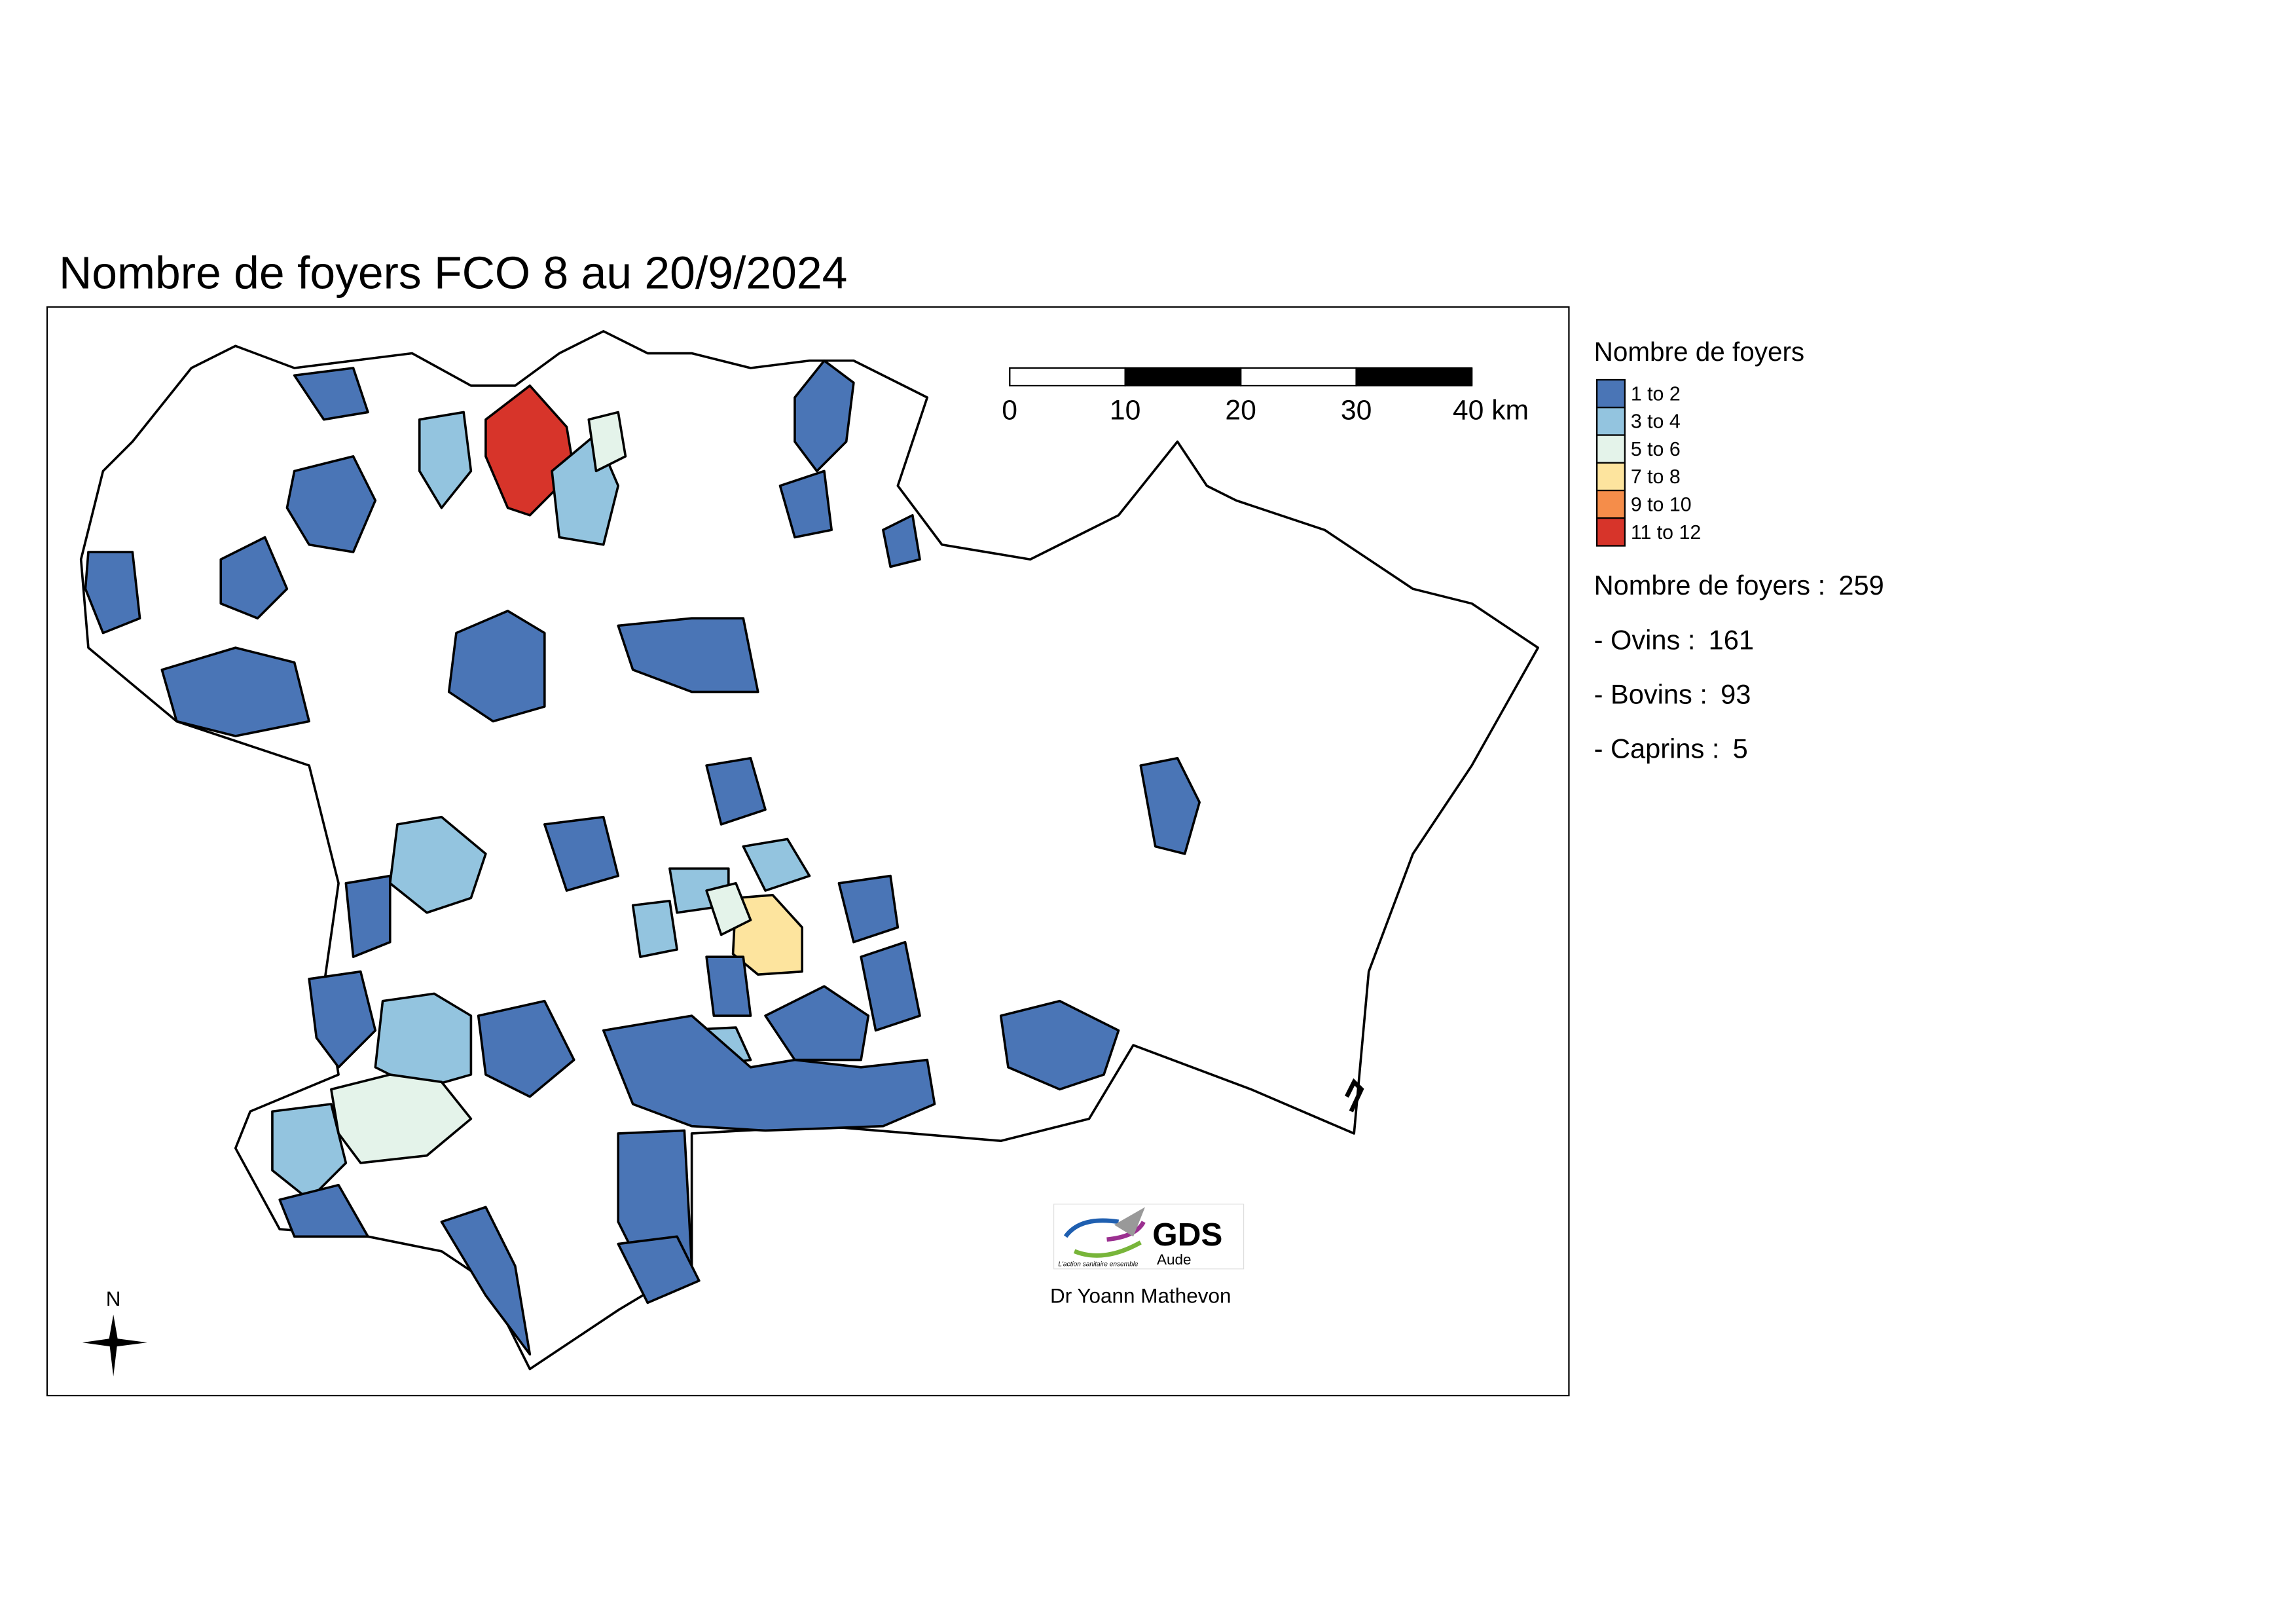 The width and height of the screenshot is (2296, 1624). Describe the element at coordinates (1187, 1235) in the screenshot. I see `logo-name: GDS` at that location.